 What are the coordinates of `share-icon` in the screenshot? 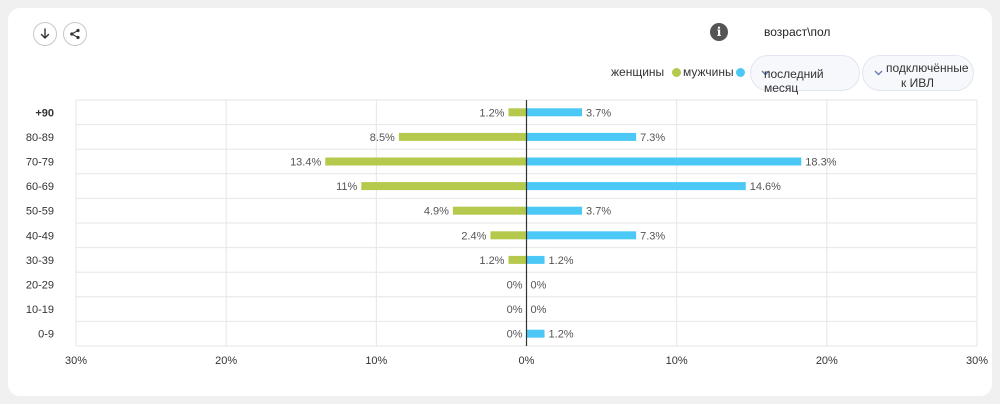 It's located at (75, 34).